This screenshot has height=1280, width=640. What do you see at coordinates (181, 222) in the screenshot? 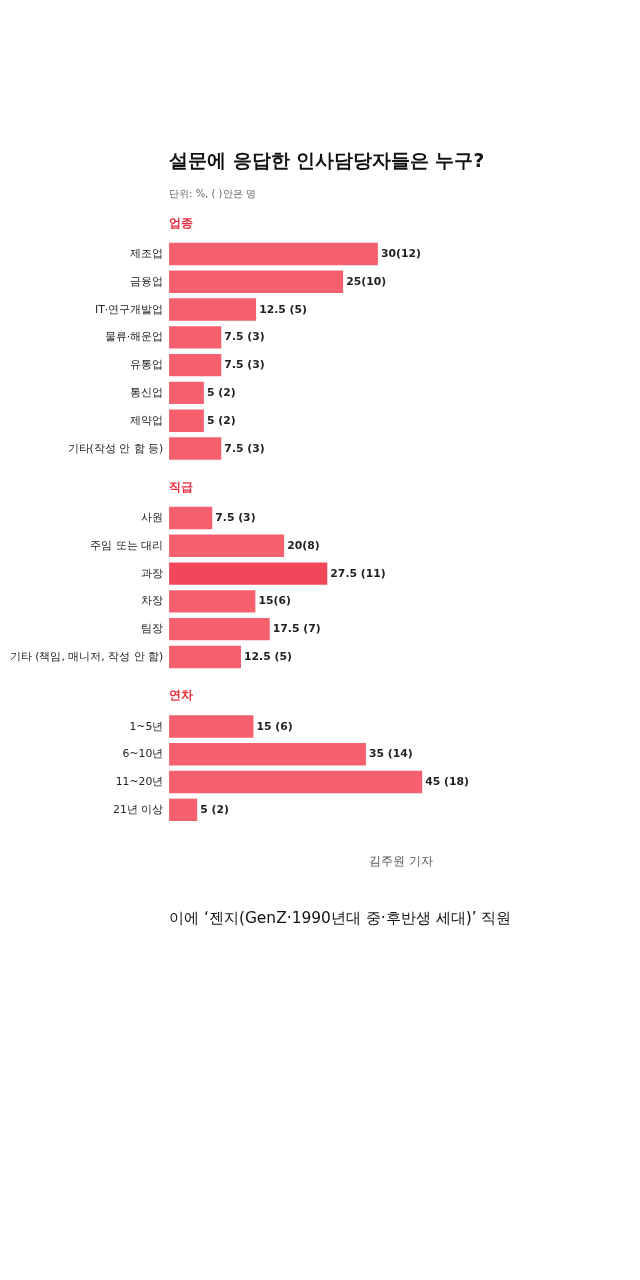
I see `text: 업종` at bounding box center [181, 222].